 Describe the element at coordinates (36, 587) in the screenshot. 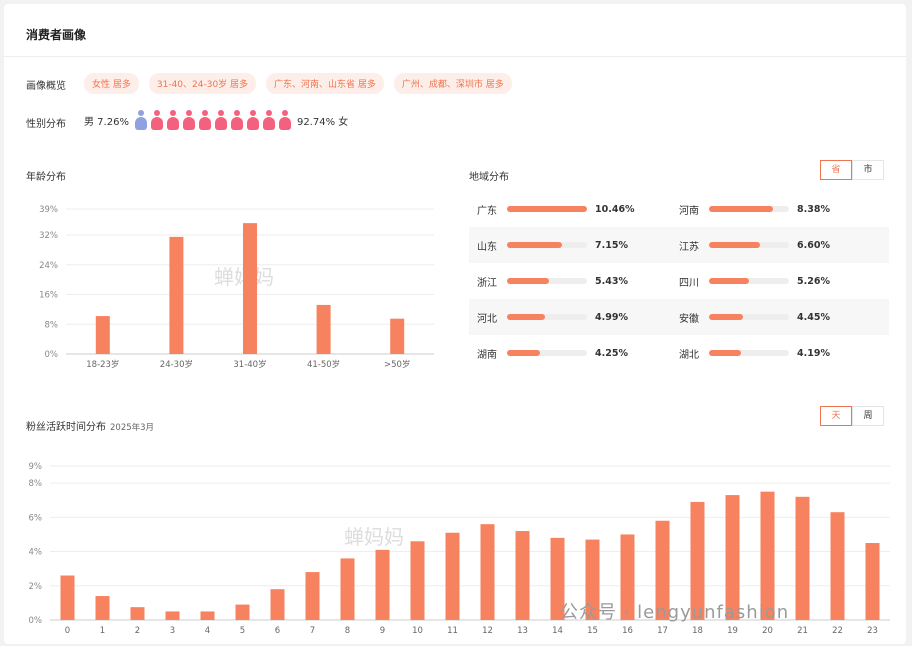

I see `y-tick-label: 2%` at that location.